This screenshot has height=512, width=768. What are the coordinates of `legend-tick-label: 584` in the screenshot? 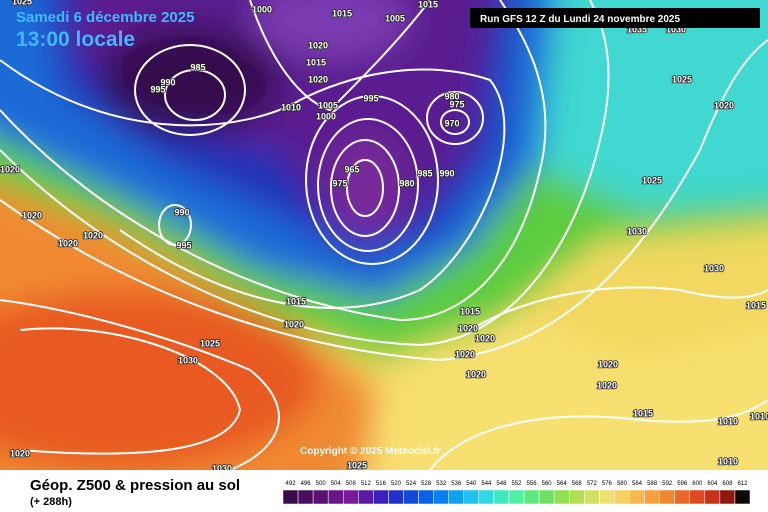 It's located at (637, 484).